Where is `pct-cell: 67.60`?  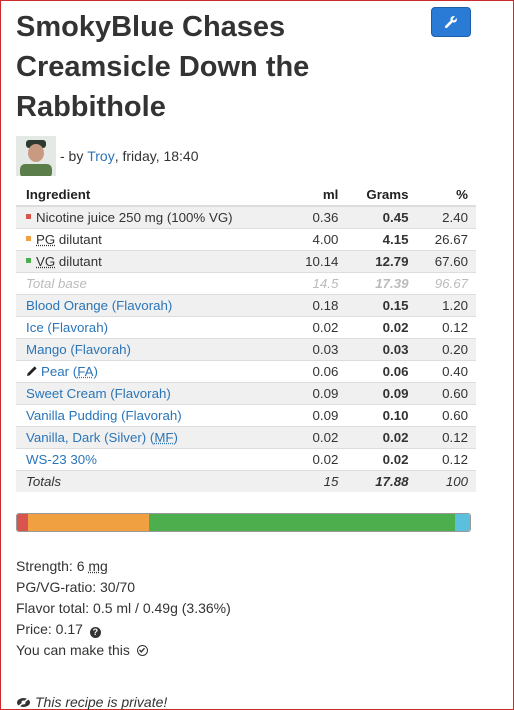
pct-cell: 67.60 is located at coordinates (446, 260).